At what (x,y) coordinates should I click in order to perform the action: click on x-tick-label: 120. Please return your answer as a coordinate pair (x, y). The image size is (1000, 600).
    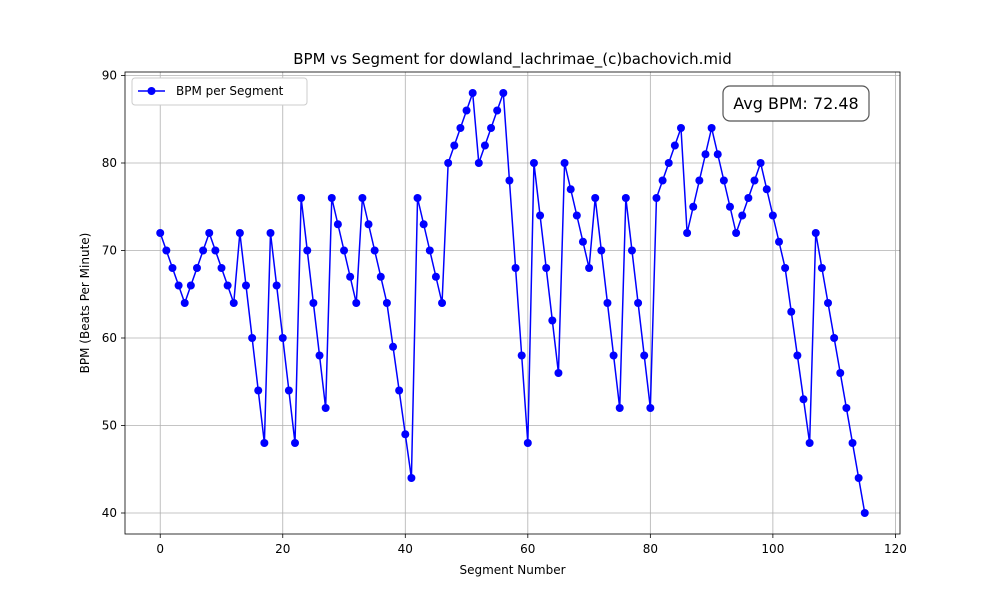
    Looking at the image, I should click on (895, 549).